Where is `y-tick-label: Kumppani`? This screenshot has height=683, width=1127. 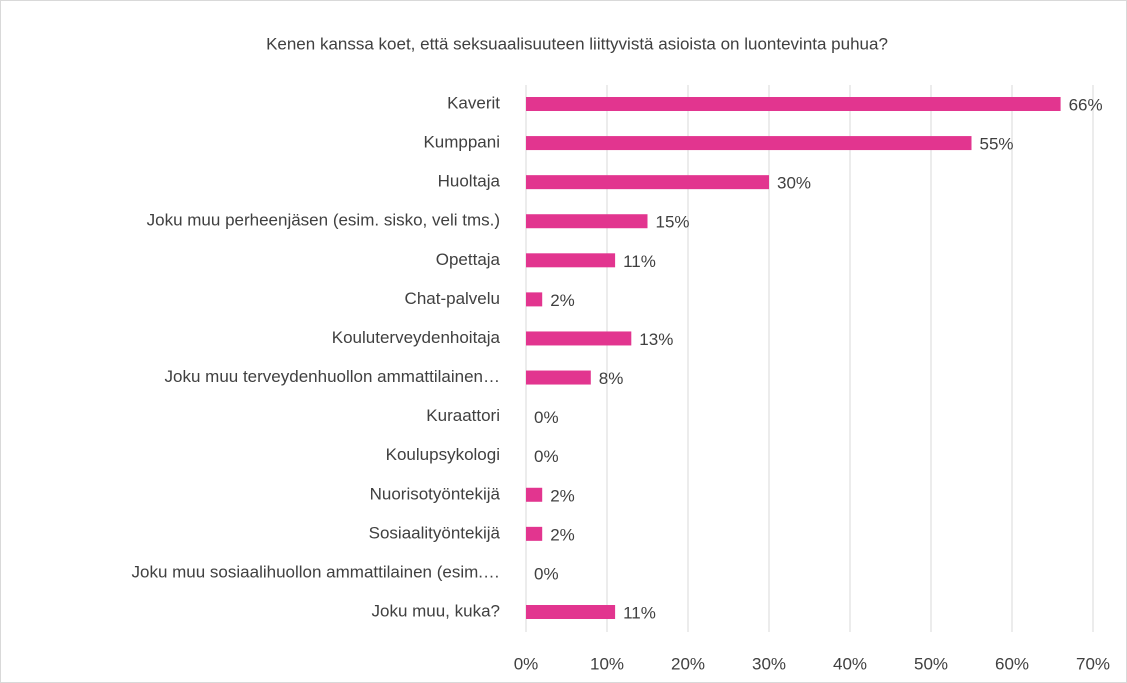 y-tick-label: Kumppani is located at coordinates (461, 142).